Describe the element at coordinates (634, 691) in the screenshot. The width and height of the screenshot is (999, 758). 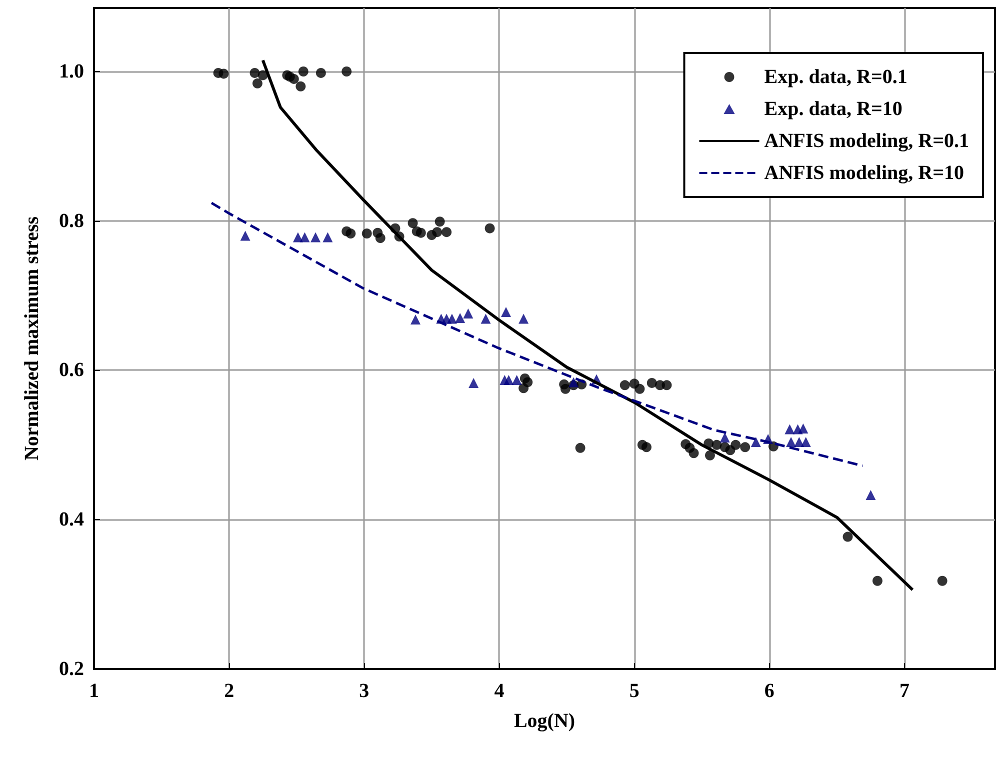
I see `x-tick-label: 5` at that location.